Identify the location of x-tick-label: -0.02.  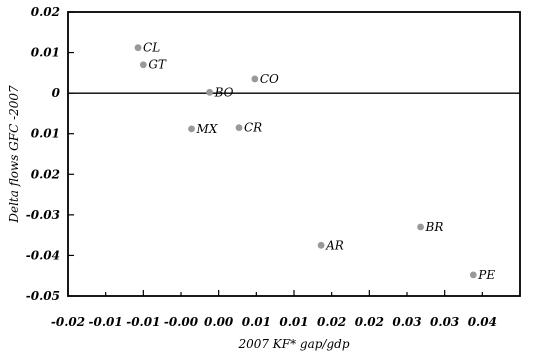
(68, 322).